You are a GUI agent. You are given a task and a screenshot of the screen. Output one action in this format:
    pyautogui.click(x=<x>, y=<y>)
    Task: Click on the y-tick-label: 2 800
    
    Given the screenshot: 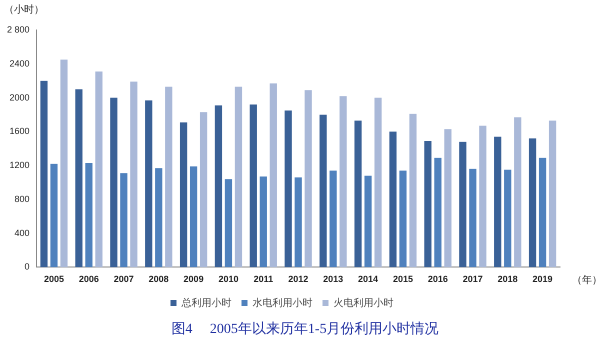 What is the action you would take?
    pyautogui.click(x=18, y=29)
    